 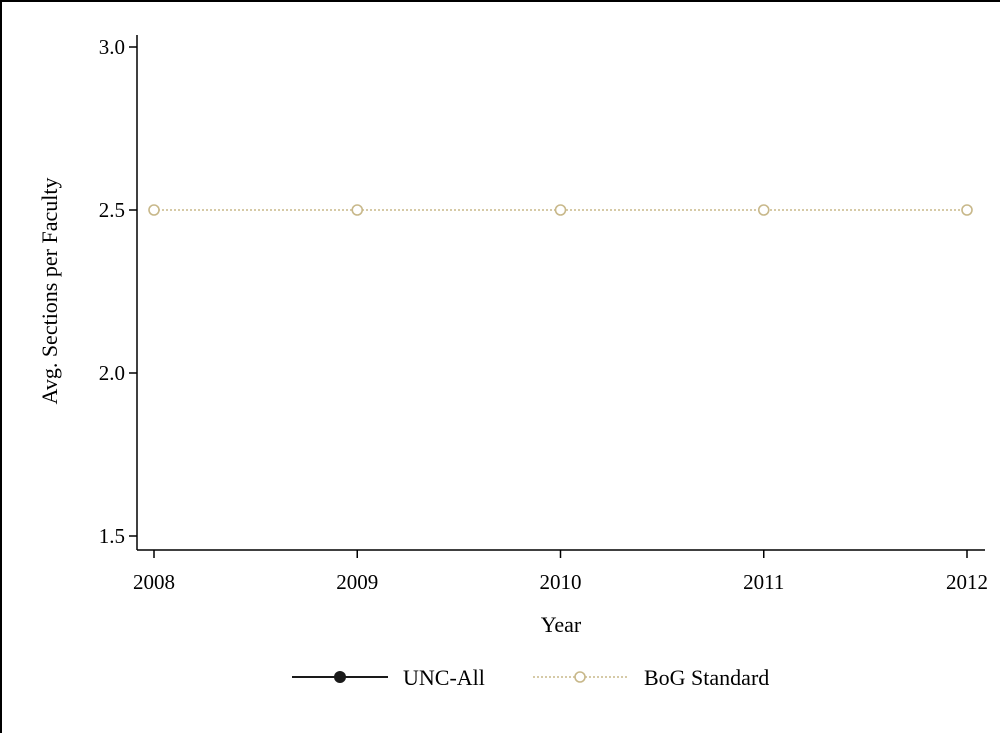 I want to click on x-tick-label: 2011, so click(x=763, y=582).